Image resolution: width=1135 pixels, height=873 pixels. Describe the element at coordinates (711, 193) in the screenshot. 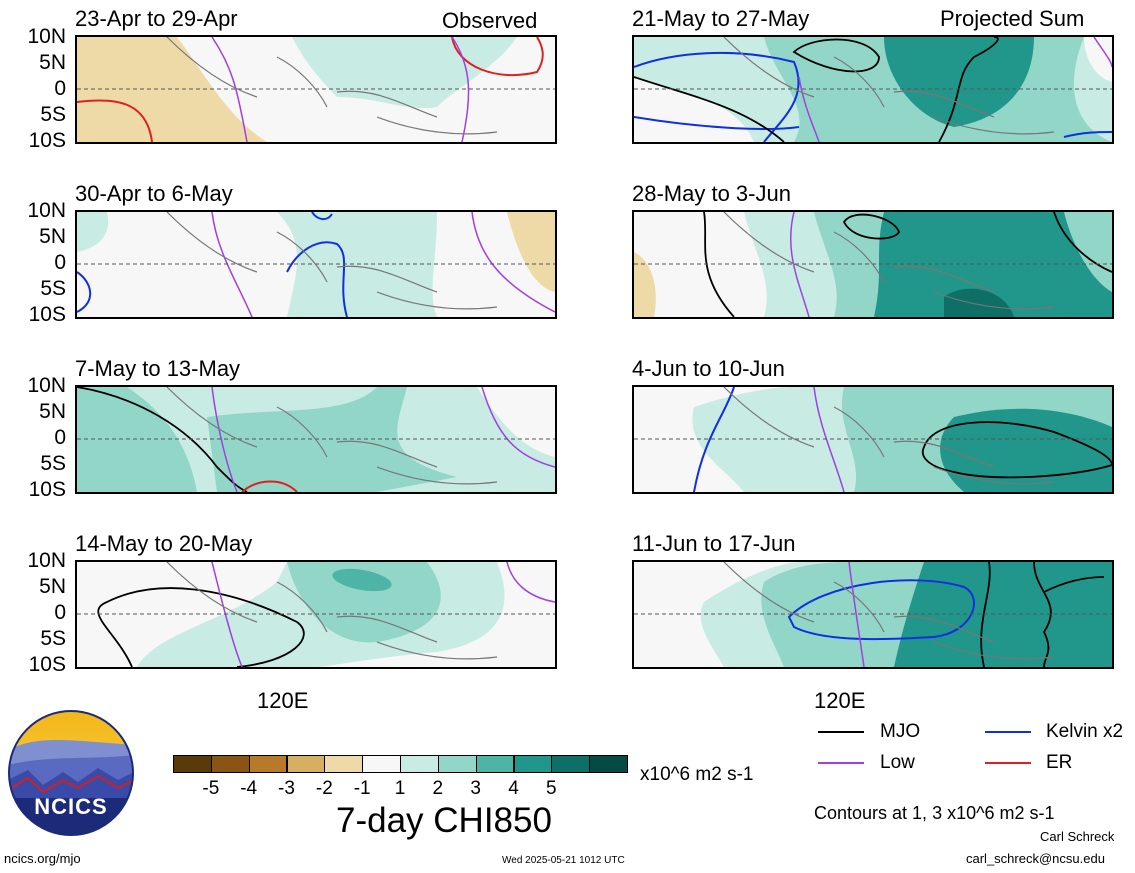

I see `panel-title: 28-May to 3-Jun` at that location.